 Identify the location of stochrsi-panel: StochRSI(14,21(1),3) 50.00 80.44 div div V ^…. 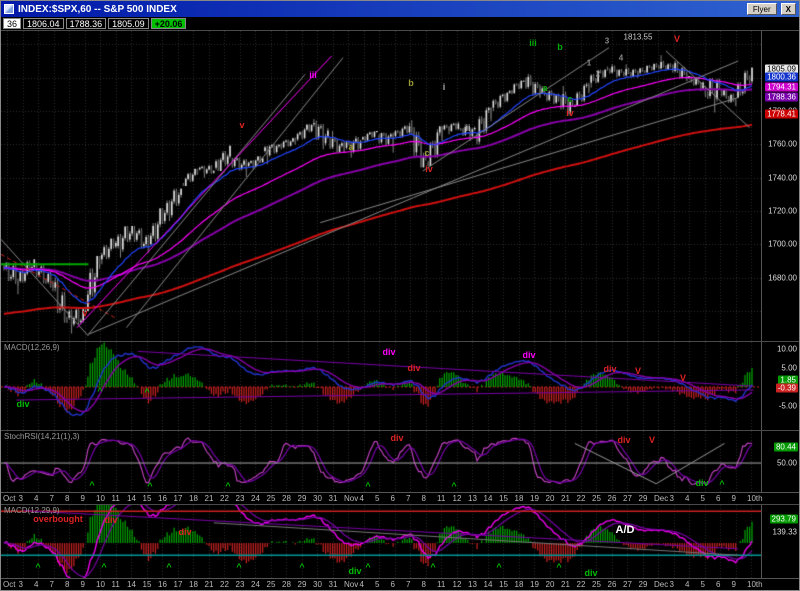
(400, 461).